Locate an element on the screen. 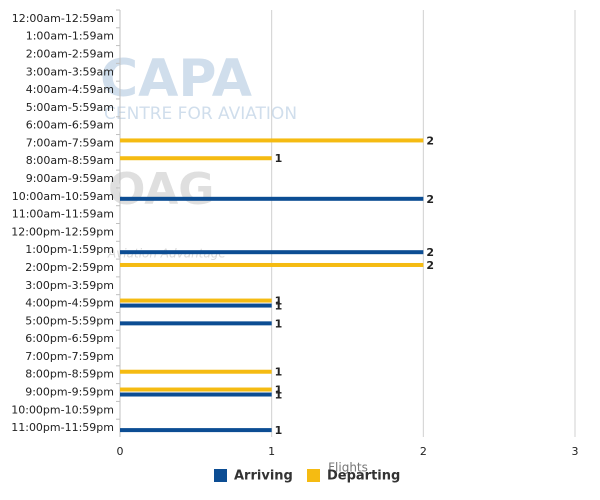 This screenshot has height=500, width=600. y-tick-label: 5:00am-5:59am is located at coordinates (70, 107).